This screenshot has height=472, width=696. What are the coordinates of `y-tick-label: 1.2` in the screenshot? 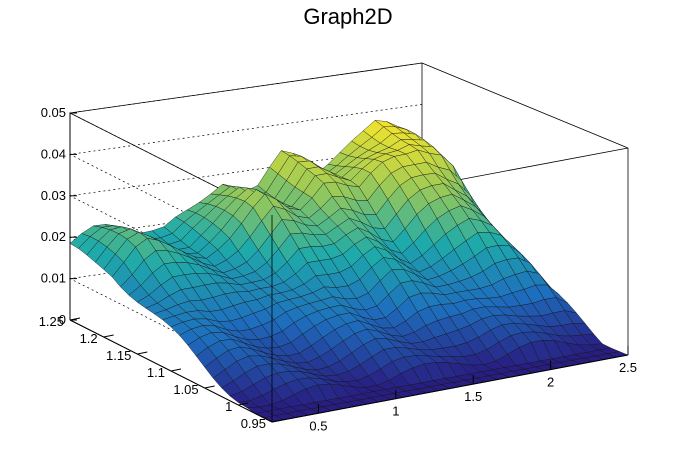 It's located at (89, 338).